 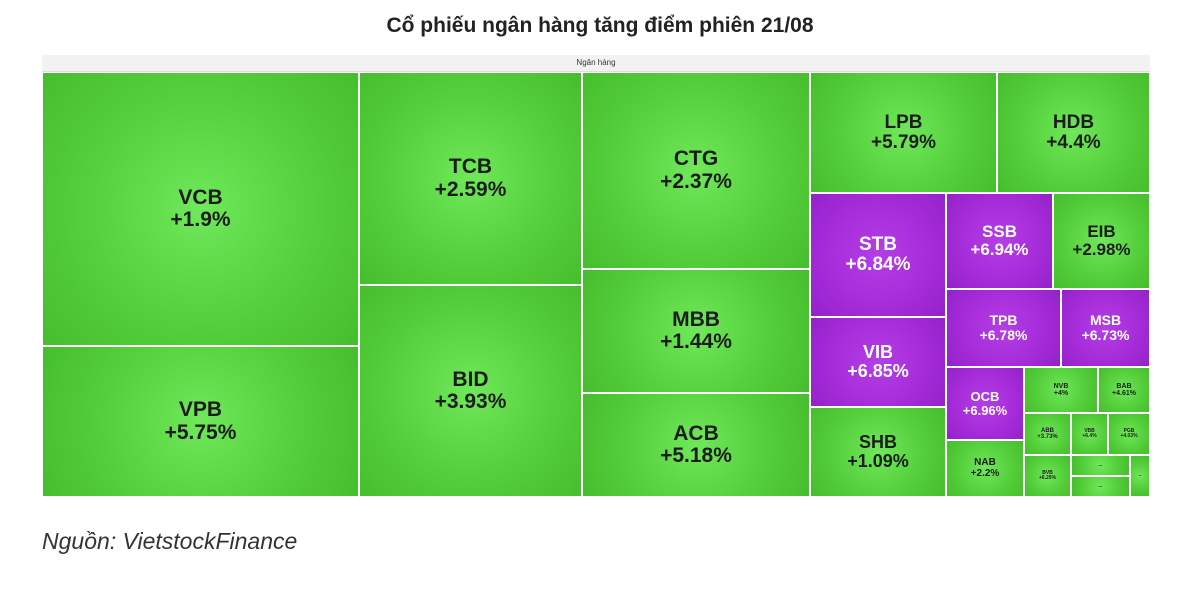 I want to click on treemap-tile-lpb: LPB +5.79%, so click(x=903, y=132).